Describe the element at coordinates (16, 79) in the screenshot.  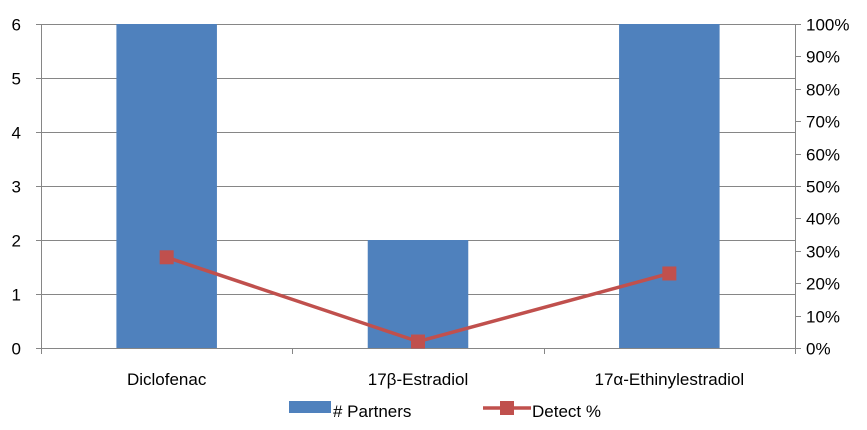
I see `y-left-tick-label: 5` at that location.